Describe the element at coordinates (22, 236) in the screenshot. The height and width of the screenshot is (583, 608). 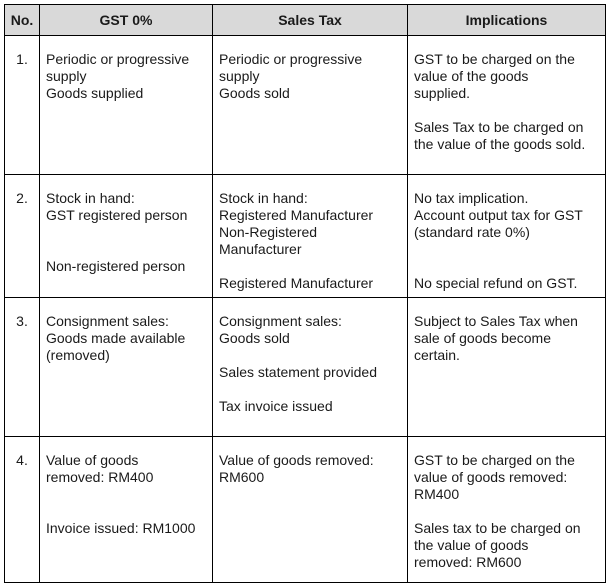
I see `row-number: 2.` at that location.